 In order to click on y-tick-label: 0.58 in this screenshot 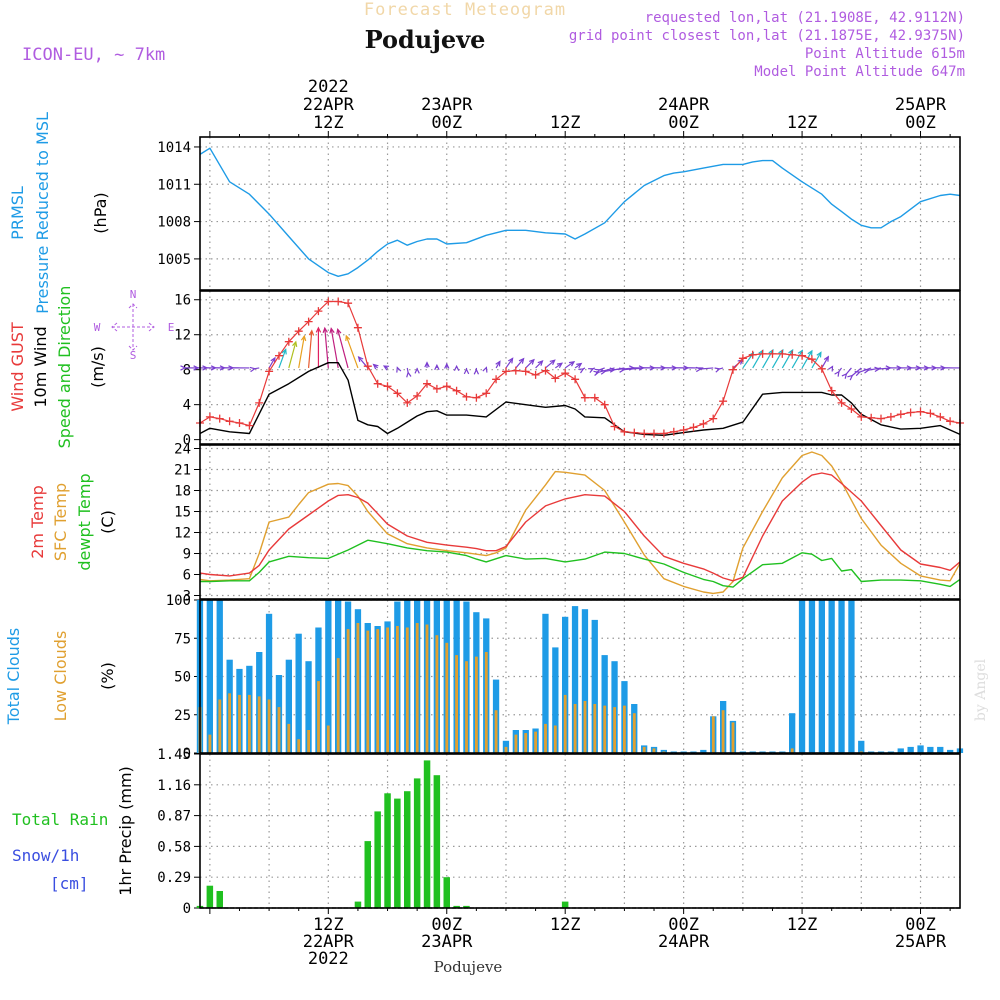, I will do `click(174, 847)`.